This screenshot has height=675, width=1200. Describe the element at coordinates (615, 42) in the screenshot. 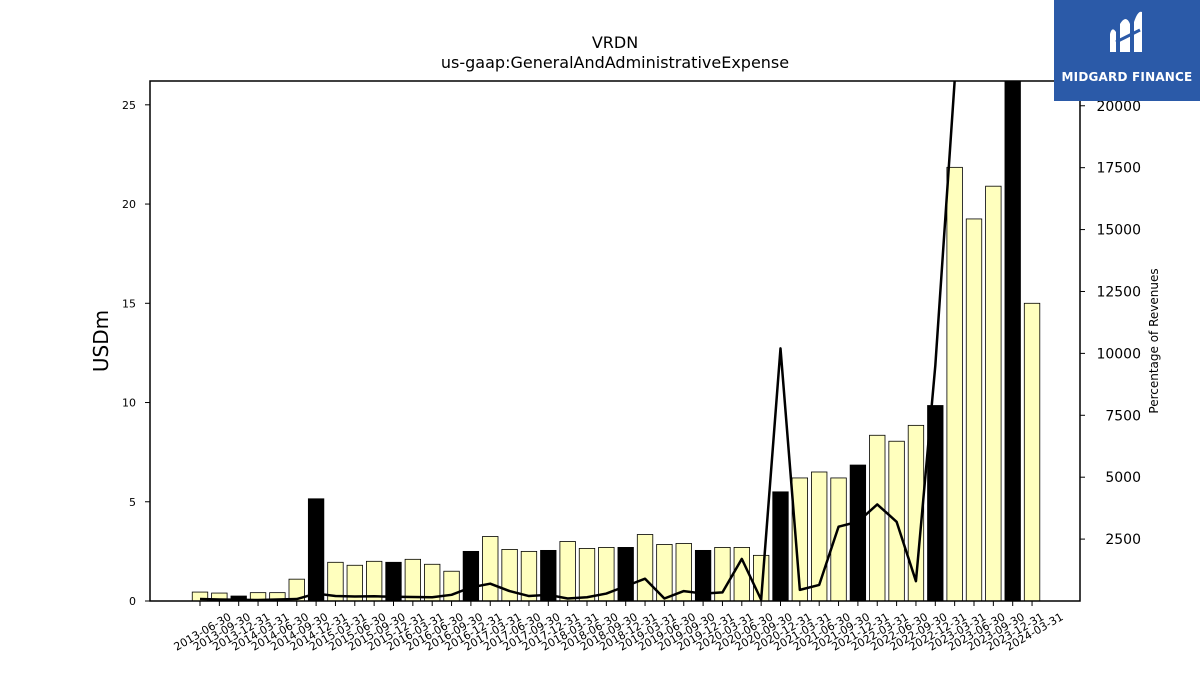

I see `chart-title: VRDN` at that location.